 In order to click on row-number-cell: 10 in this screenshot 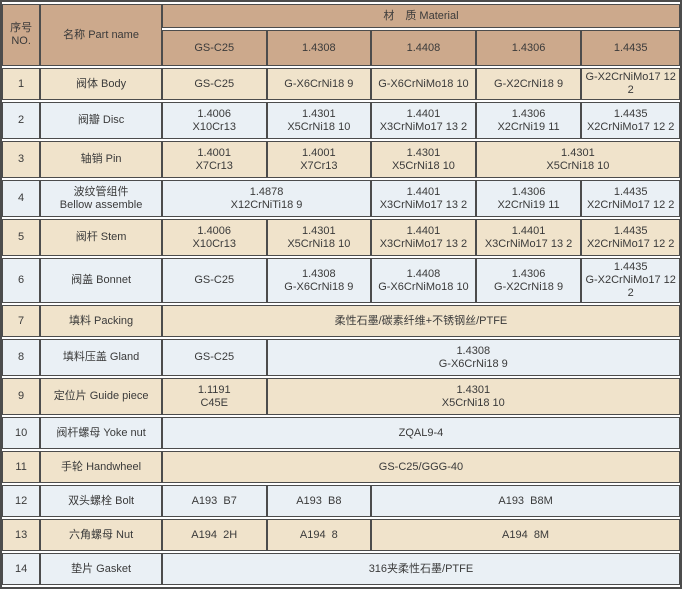, I will do `click(21, 433)`.